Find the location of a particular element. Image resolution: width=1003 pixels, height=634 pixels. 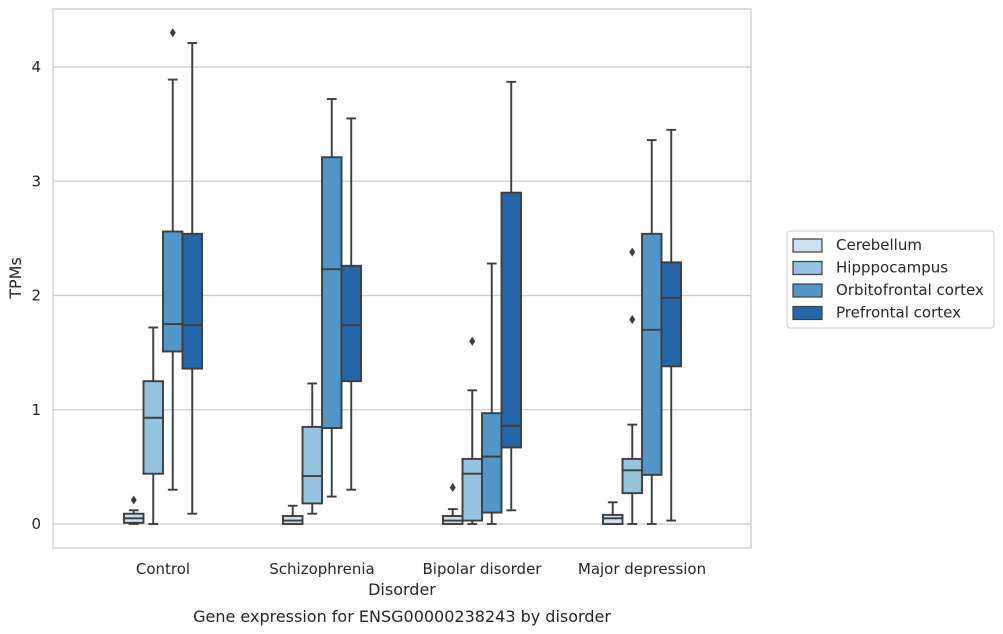

legend-frame is located at coordinates (890, 279).